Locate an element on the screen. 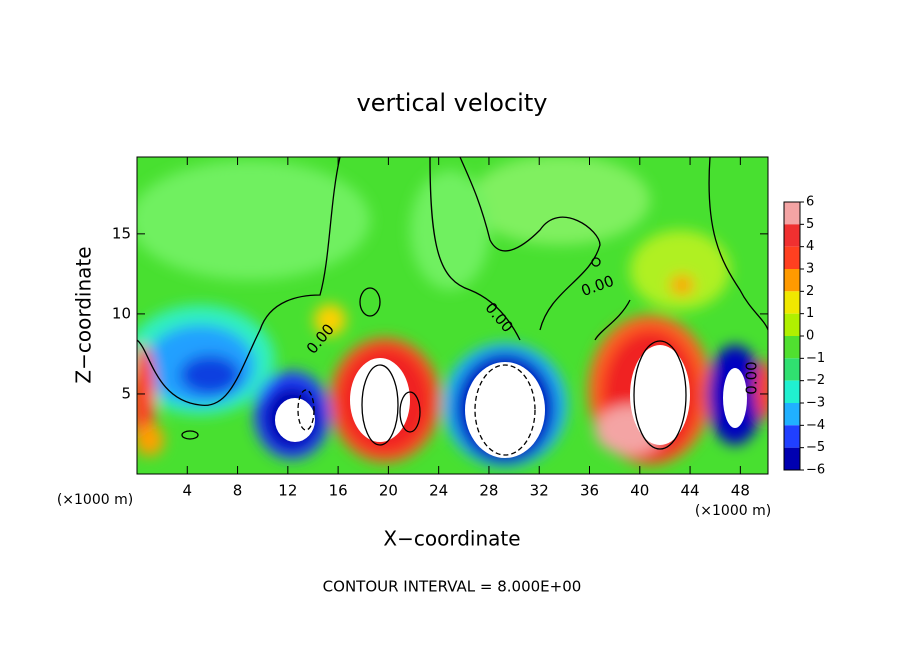 This screenshot has height=654, width=904. colorbar-label: −1 is located at coordinates (815, 358).